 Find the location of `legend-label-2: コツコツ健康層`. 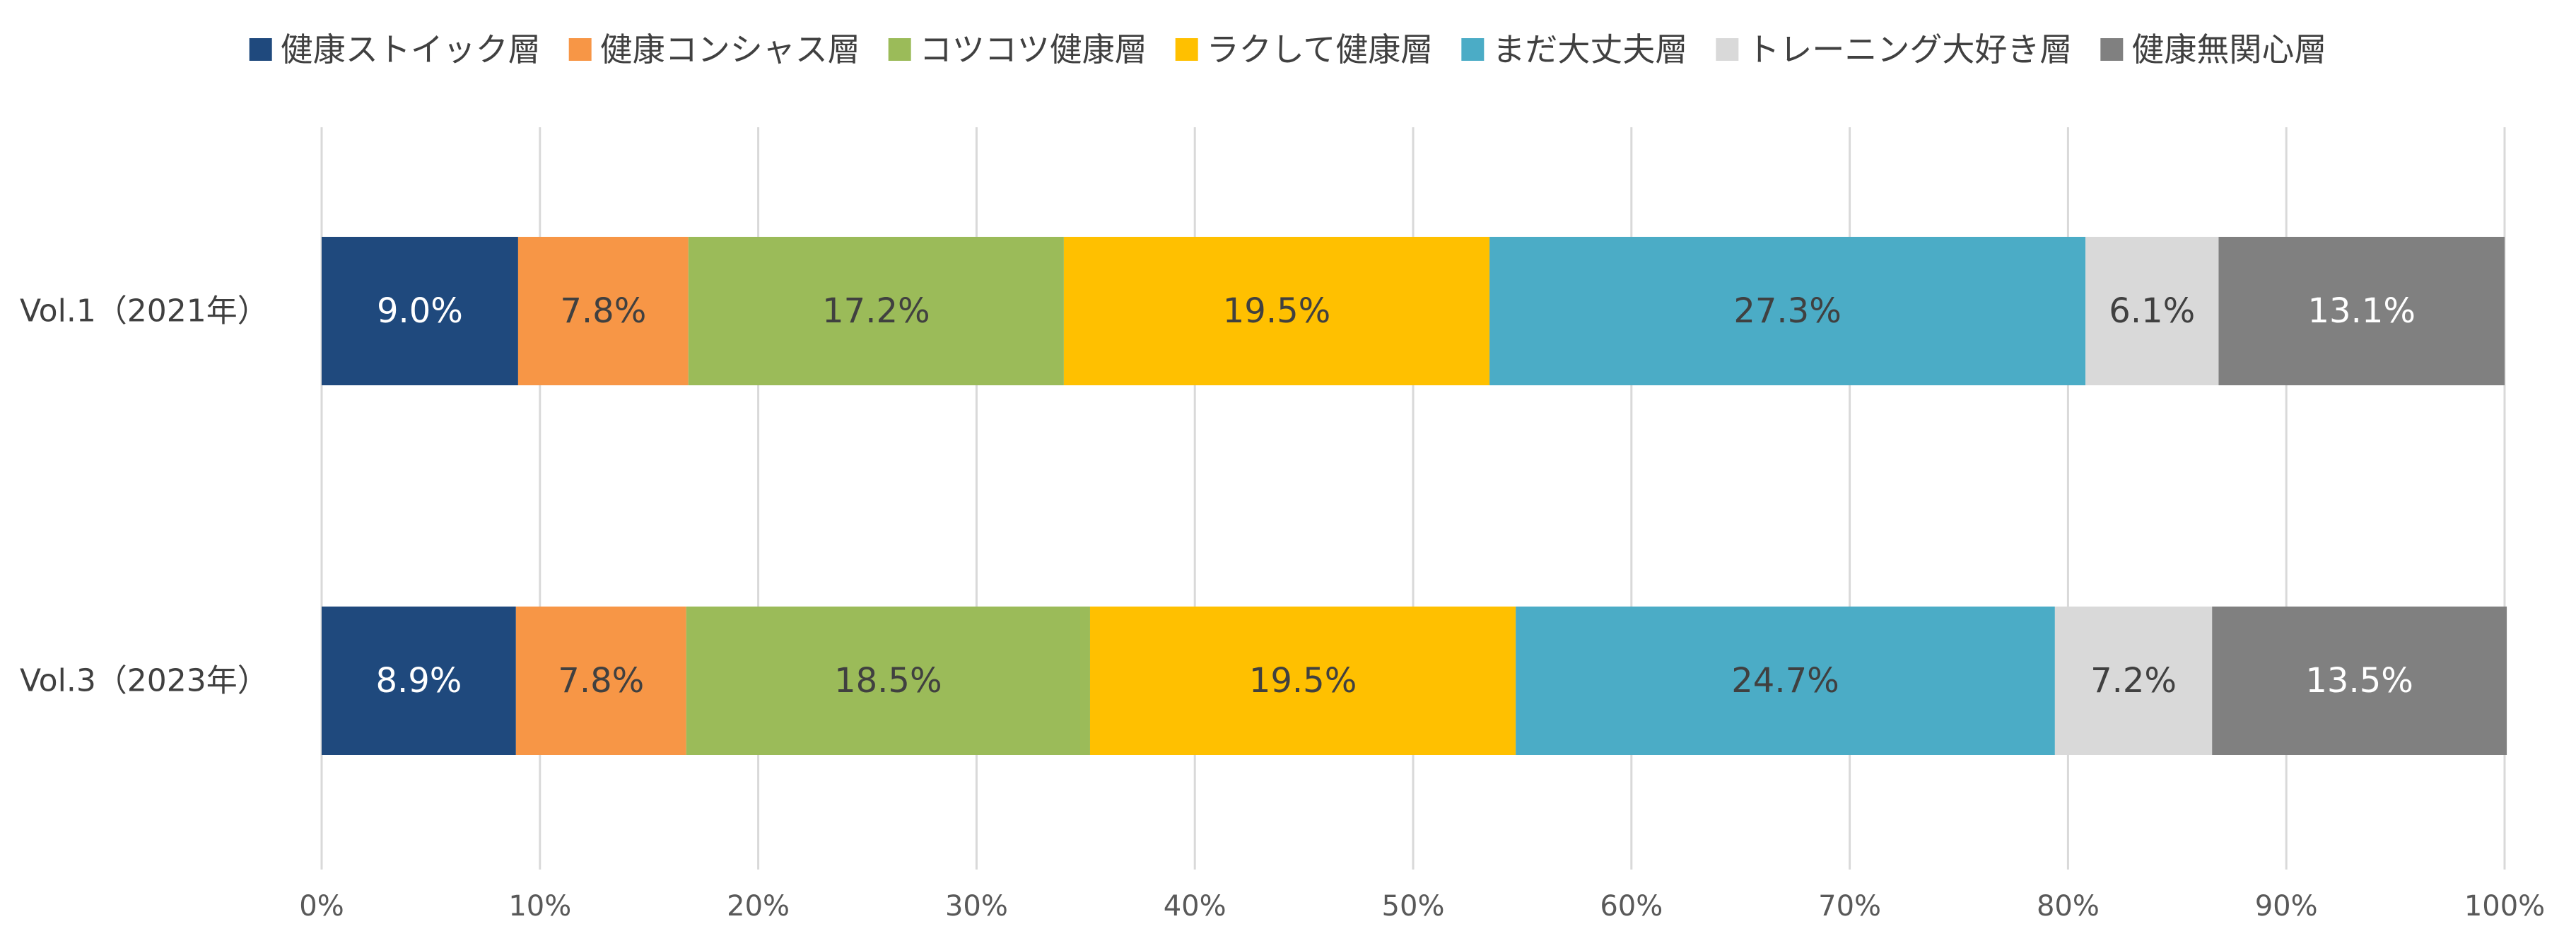

legend-label-2: コツコツ健康層 is located at coordinates (1034, 50).